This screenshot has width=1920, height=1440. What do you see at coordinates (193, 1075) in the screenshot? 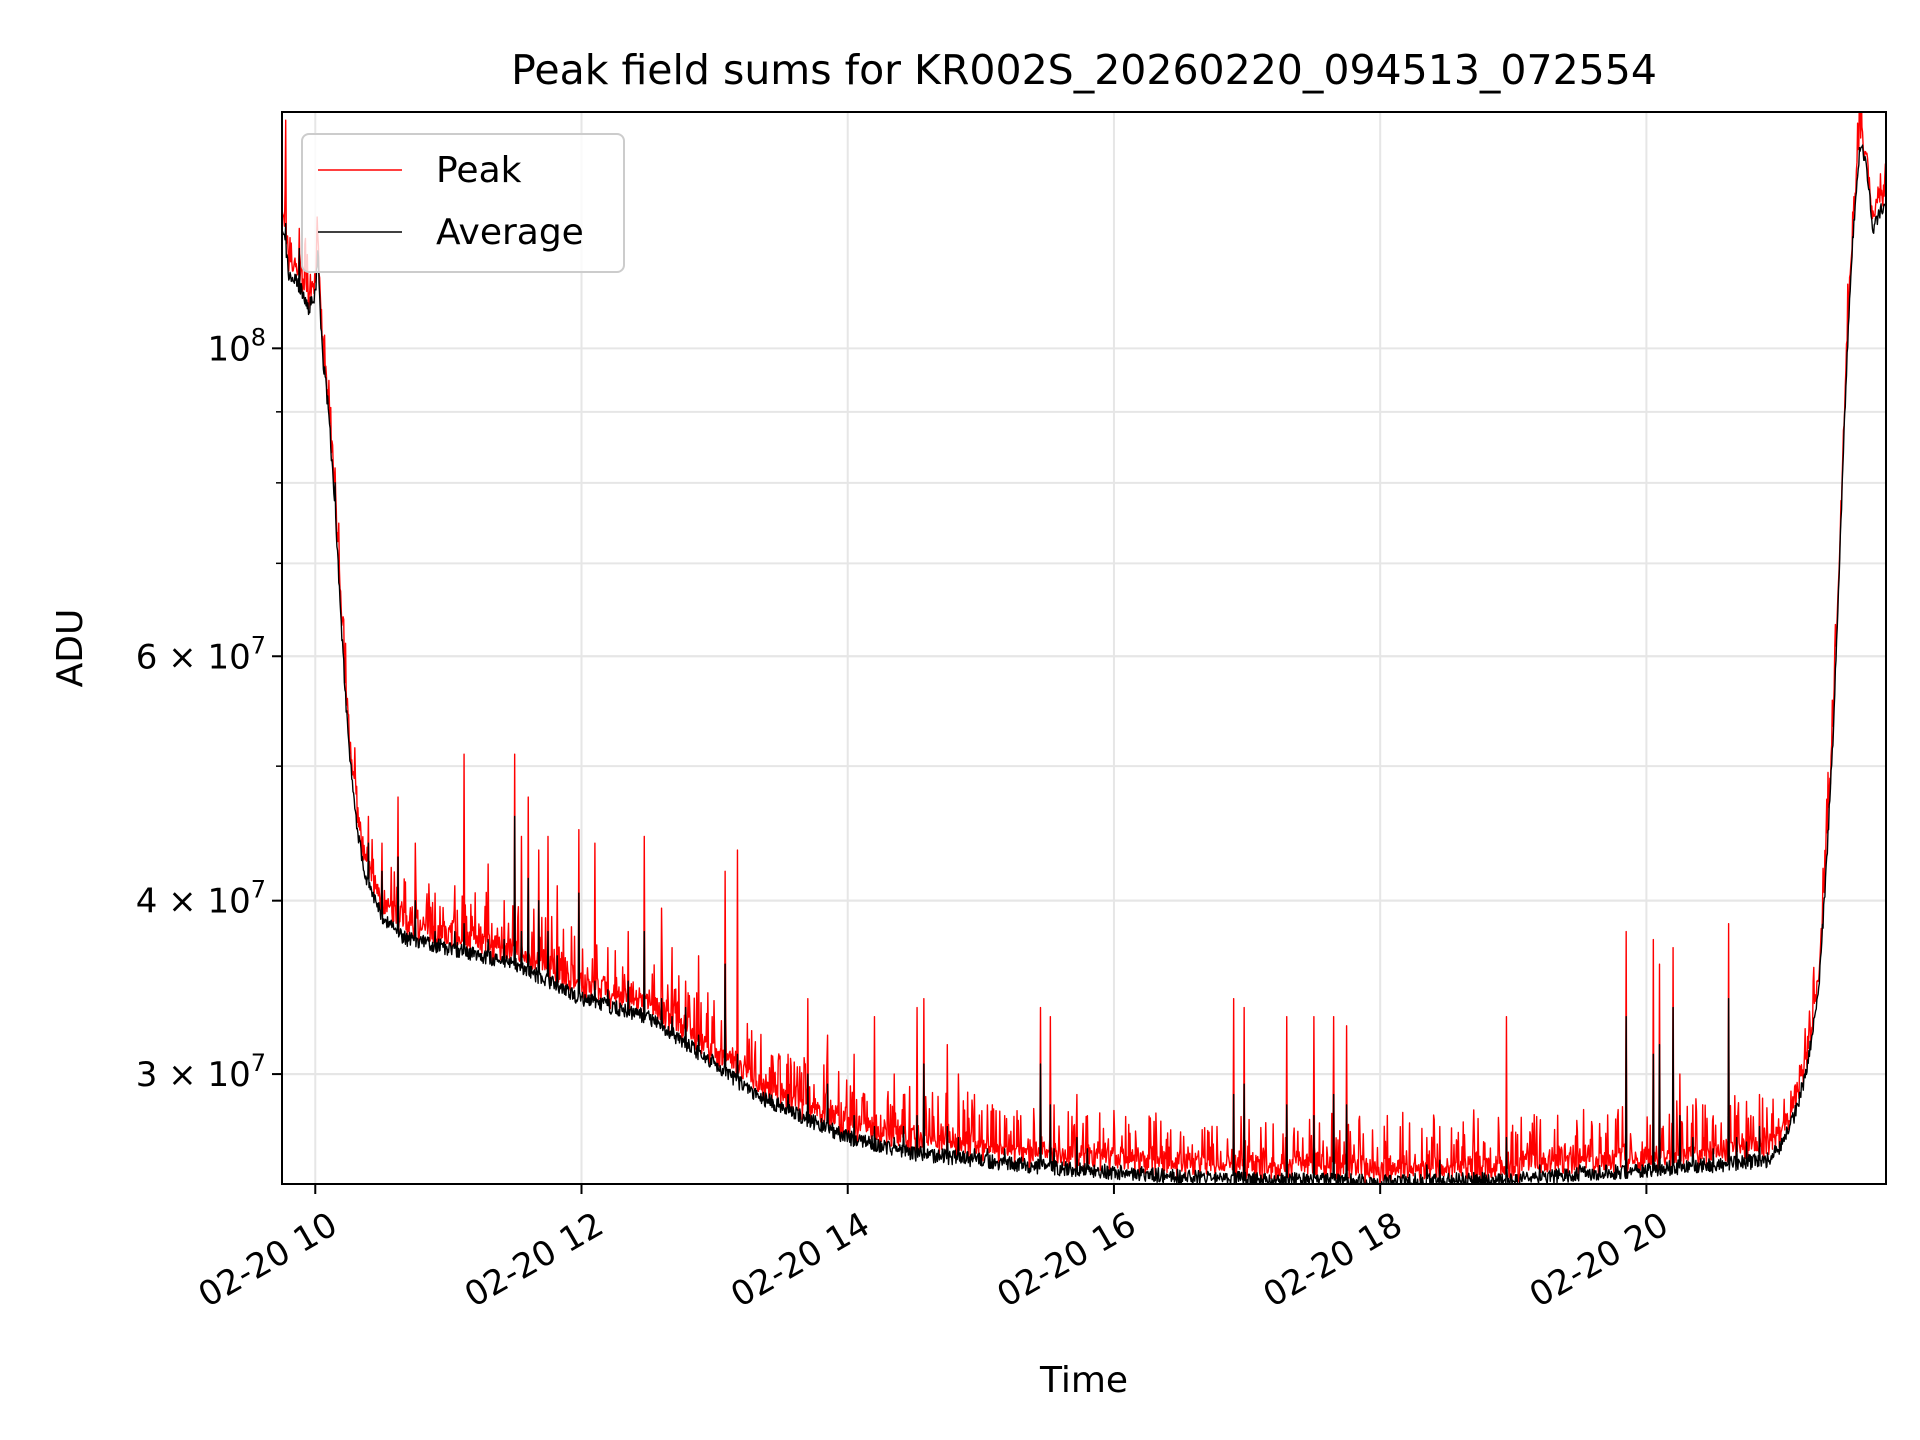
I see `y-tick-mantissa: 3 × 10` at bounding box center [193, 1075].